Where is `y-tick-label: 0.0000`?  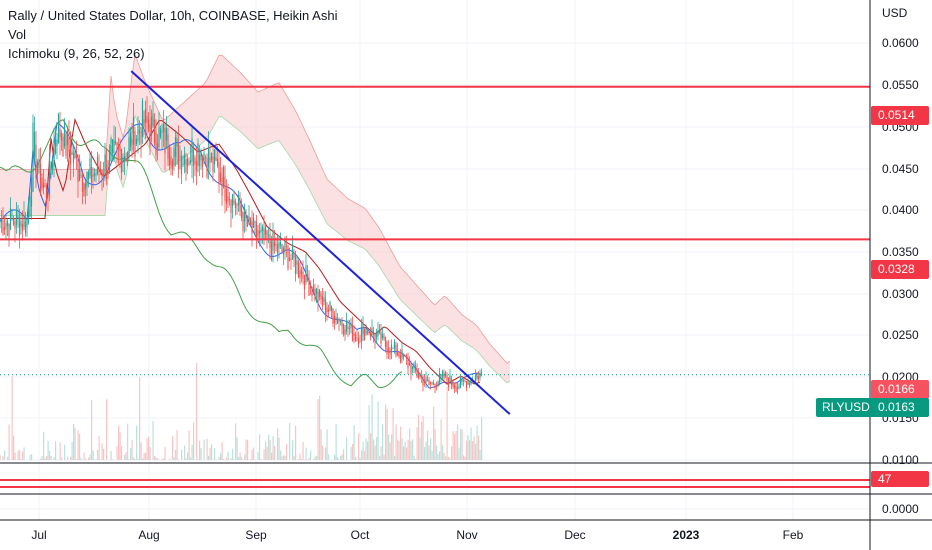 y-tick-label: 0.0000 is located at coordinates (900, 509).